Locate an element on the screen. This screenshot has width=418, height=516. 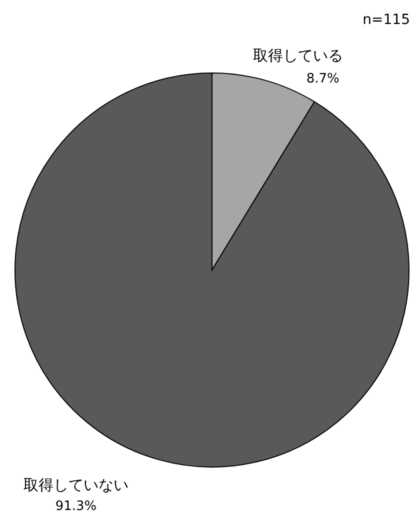
data-label: 8.7% is located at coordinates (323, 79).